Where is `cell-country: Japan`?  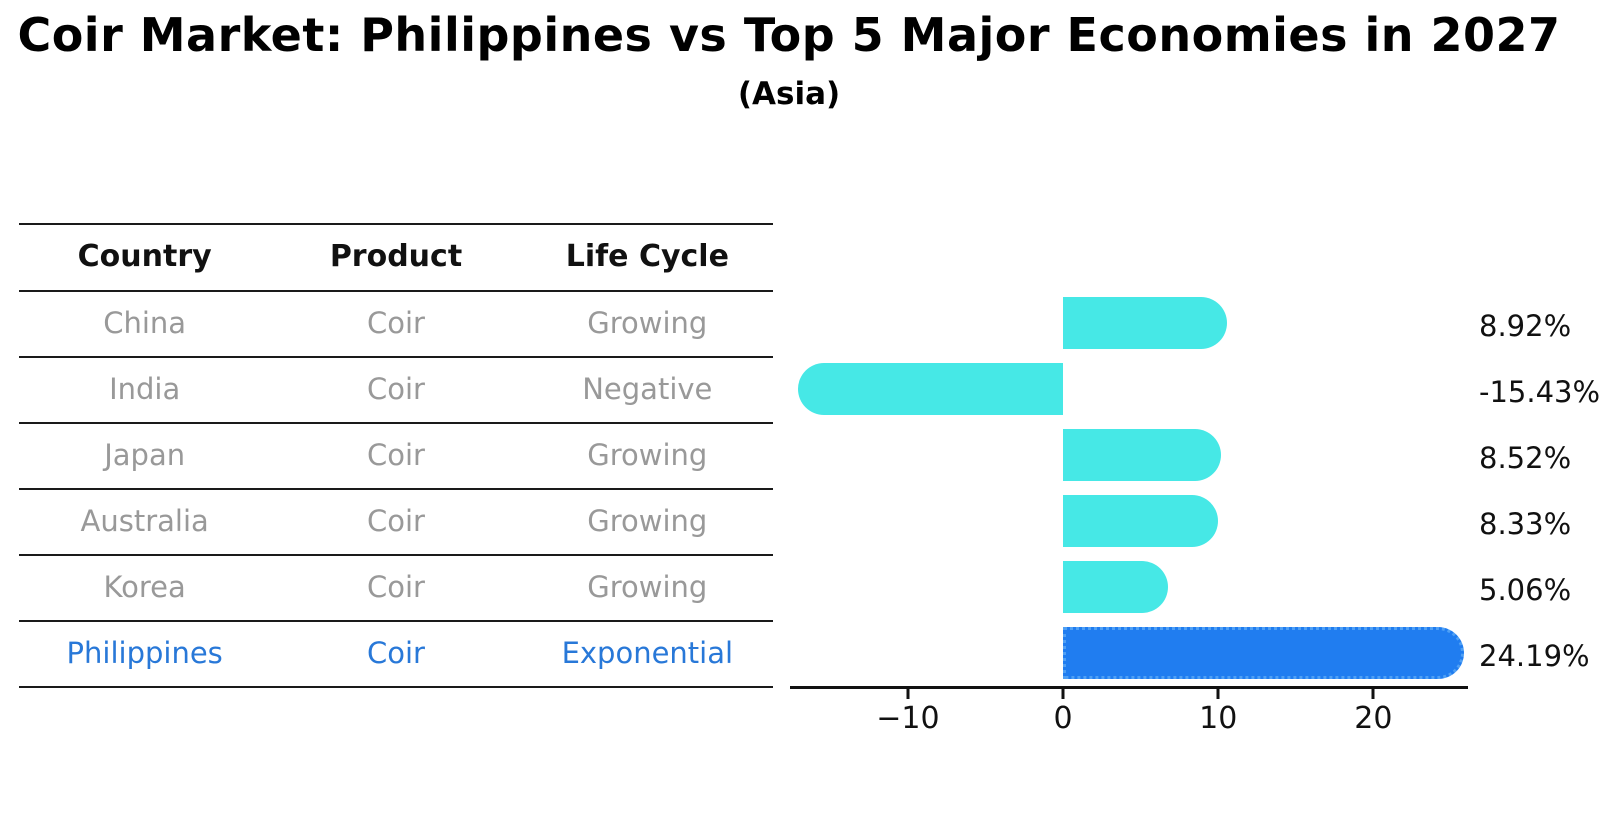
cell-country: Japan is located at coordinates (145, 455).